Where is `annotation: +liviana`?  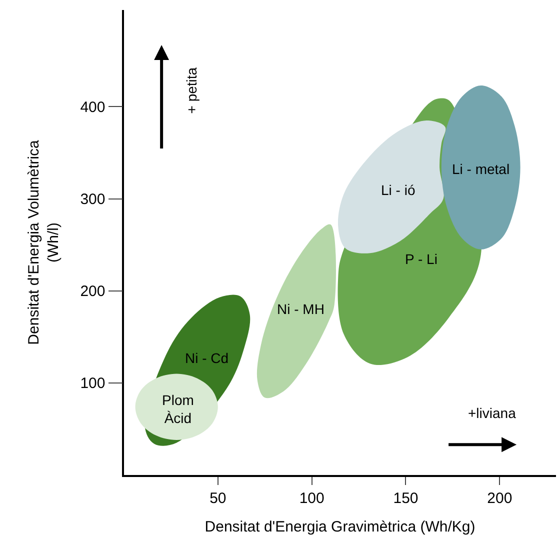
annotation: +liviana is located at coordinates (492, 413).